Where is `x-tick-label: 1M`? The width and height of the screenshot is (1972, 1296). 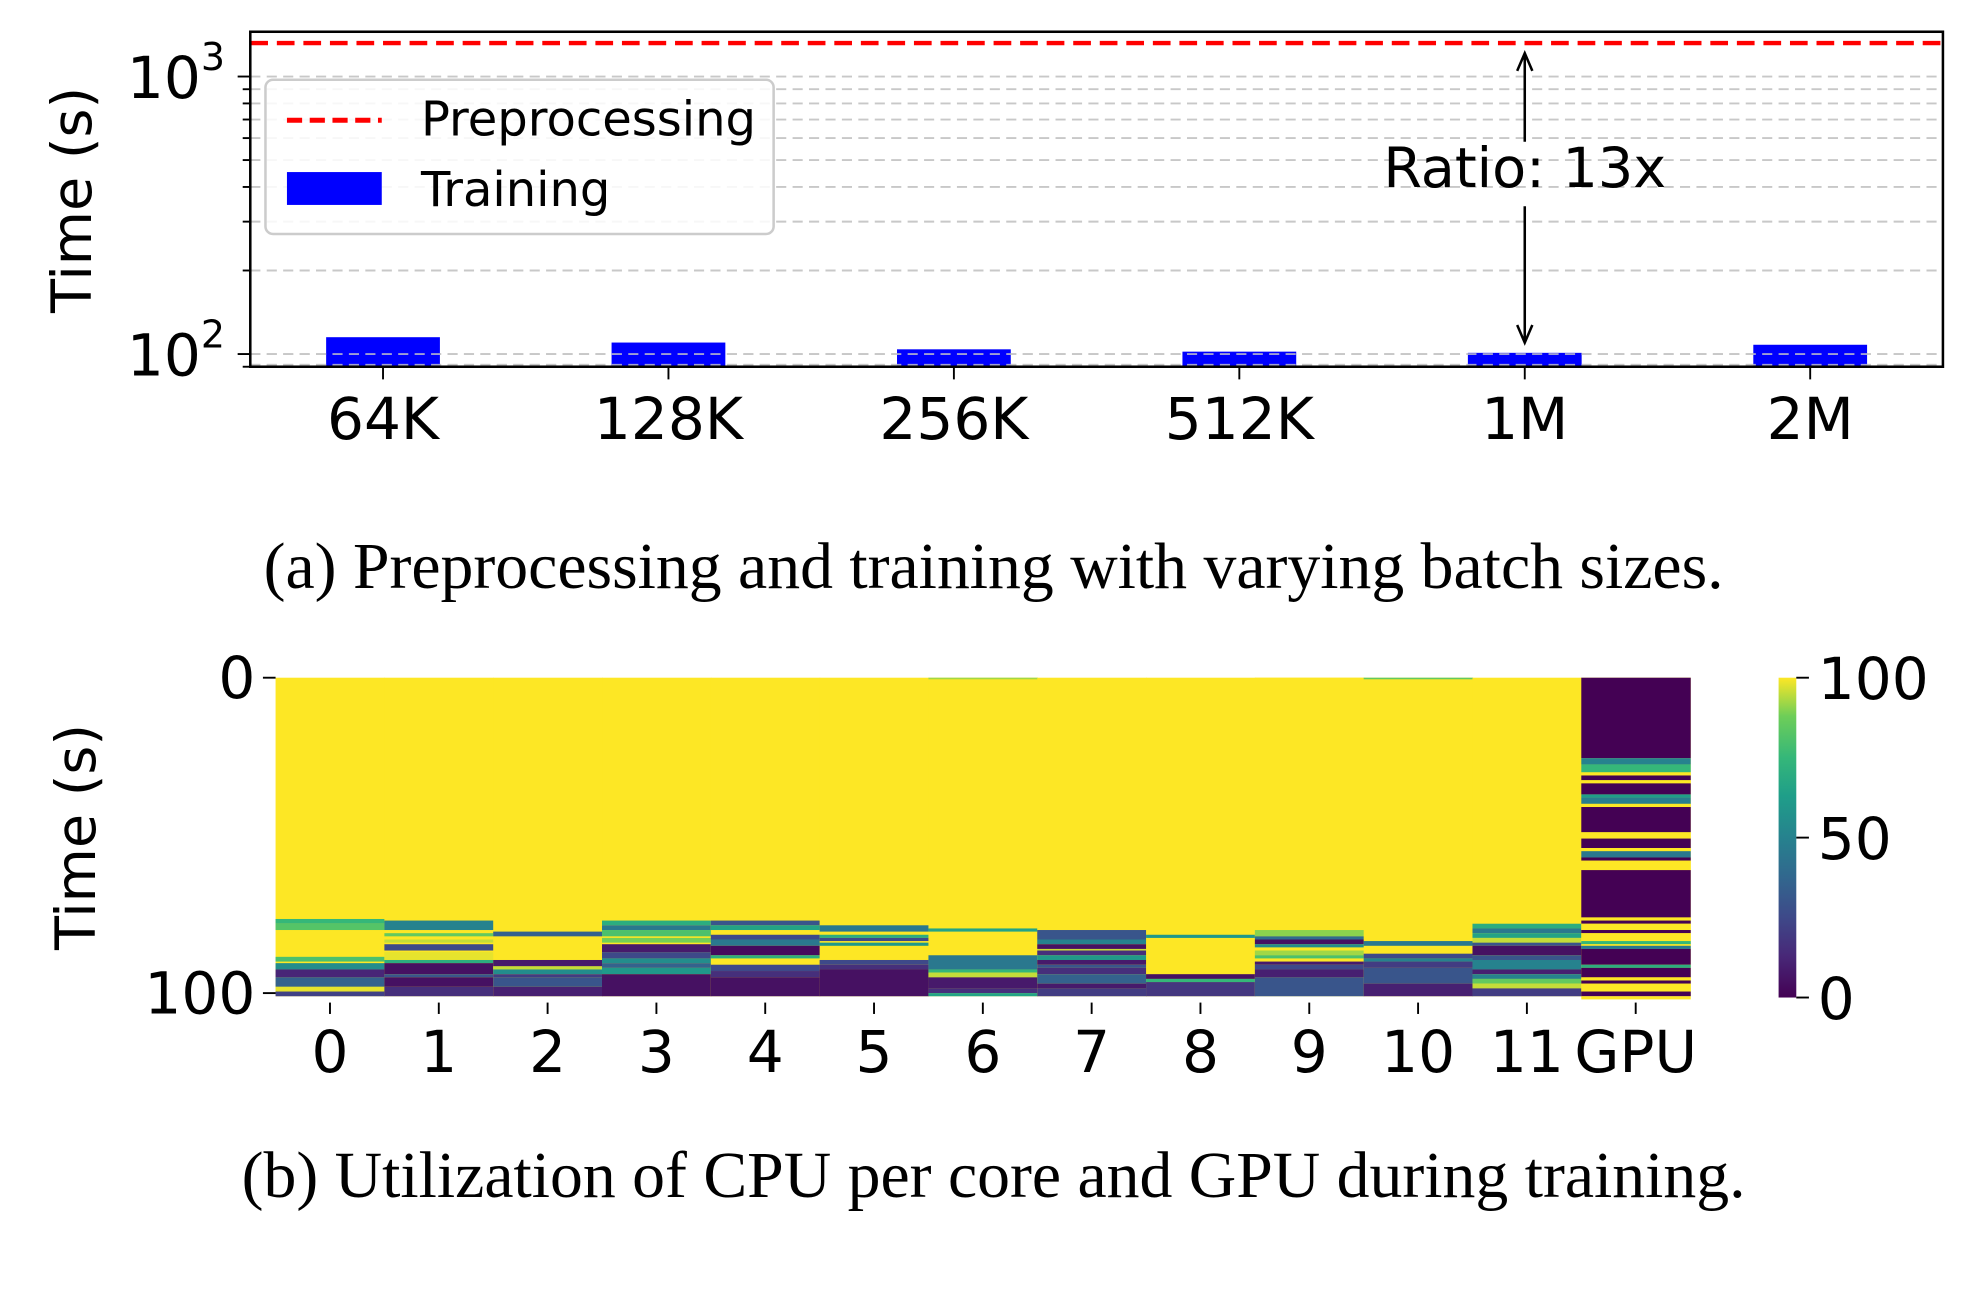 x-tick-label: 1M is located at coordinates (1524, 419).